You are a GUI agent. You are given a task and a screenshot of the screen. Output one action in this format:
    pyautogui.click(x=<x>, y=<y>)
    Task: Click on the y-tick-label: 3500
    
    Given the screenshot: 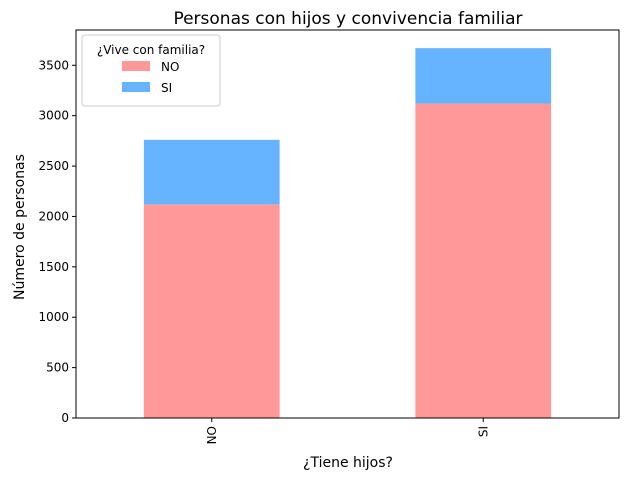 What is the action you would take?
    pyautogui.click(x=53, y=65)
    